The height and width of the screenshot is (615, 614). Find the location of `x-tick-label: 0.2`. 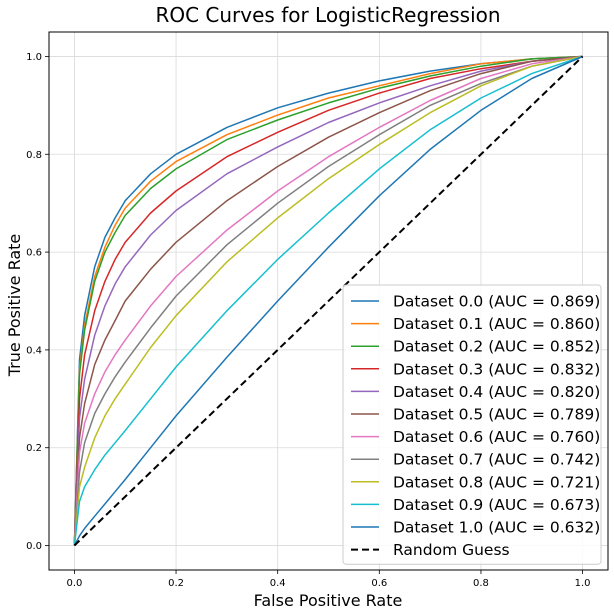

x-tick-label: 0.2 is located at coordinates (176, 583).